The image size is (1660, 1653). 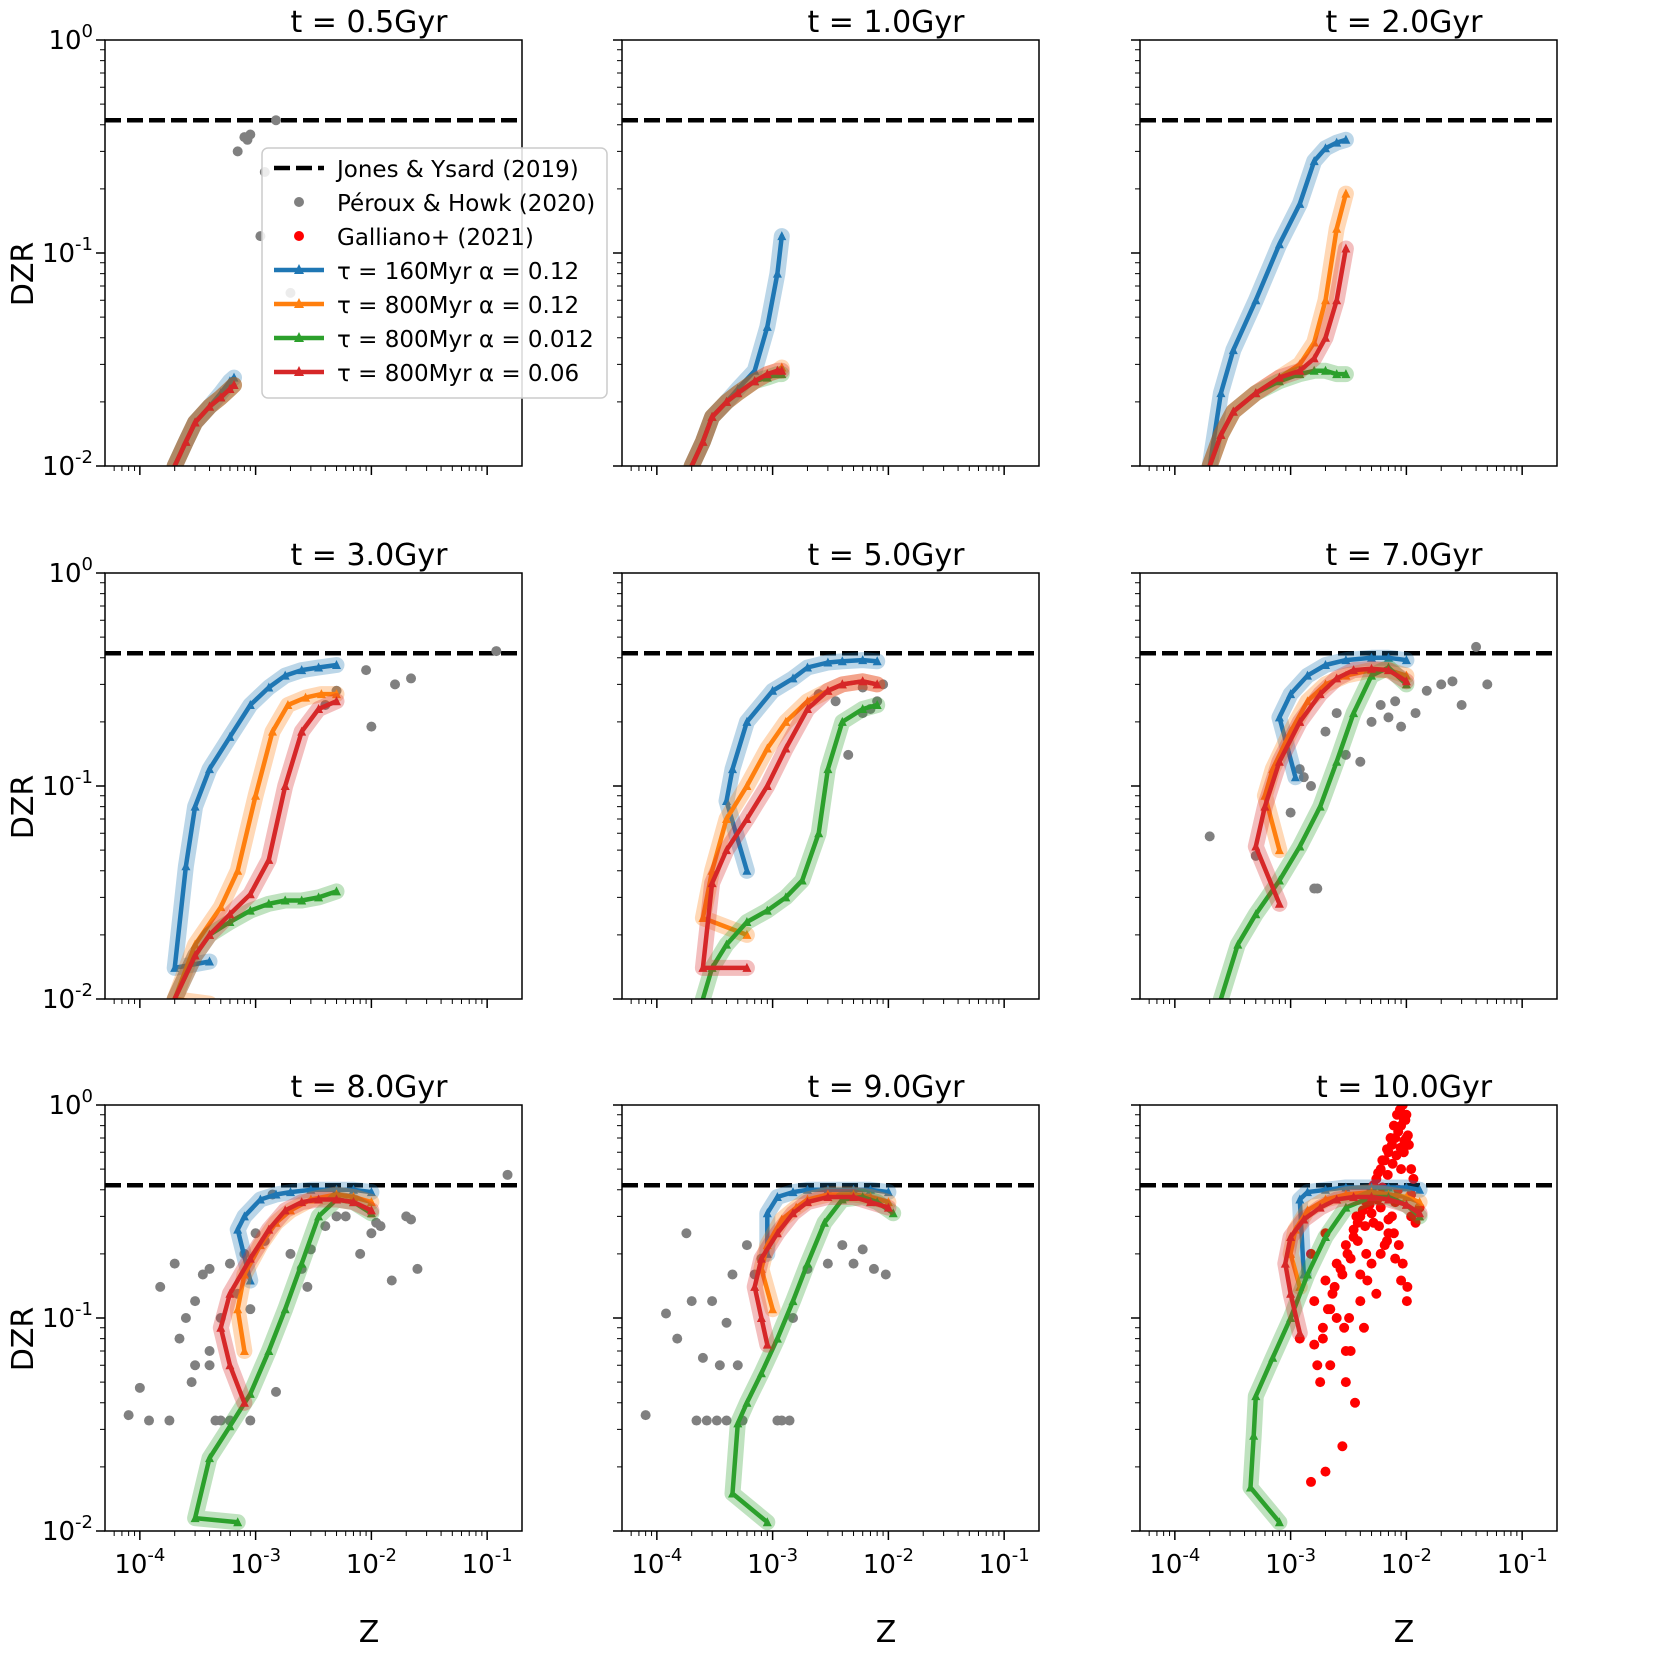 What do you see at coordinates (886, 1087) in the screenshot?
I see `panel-title: t = 9.0Gyr` at bounding box center [886, 1087].